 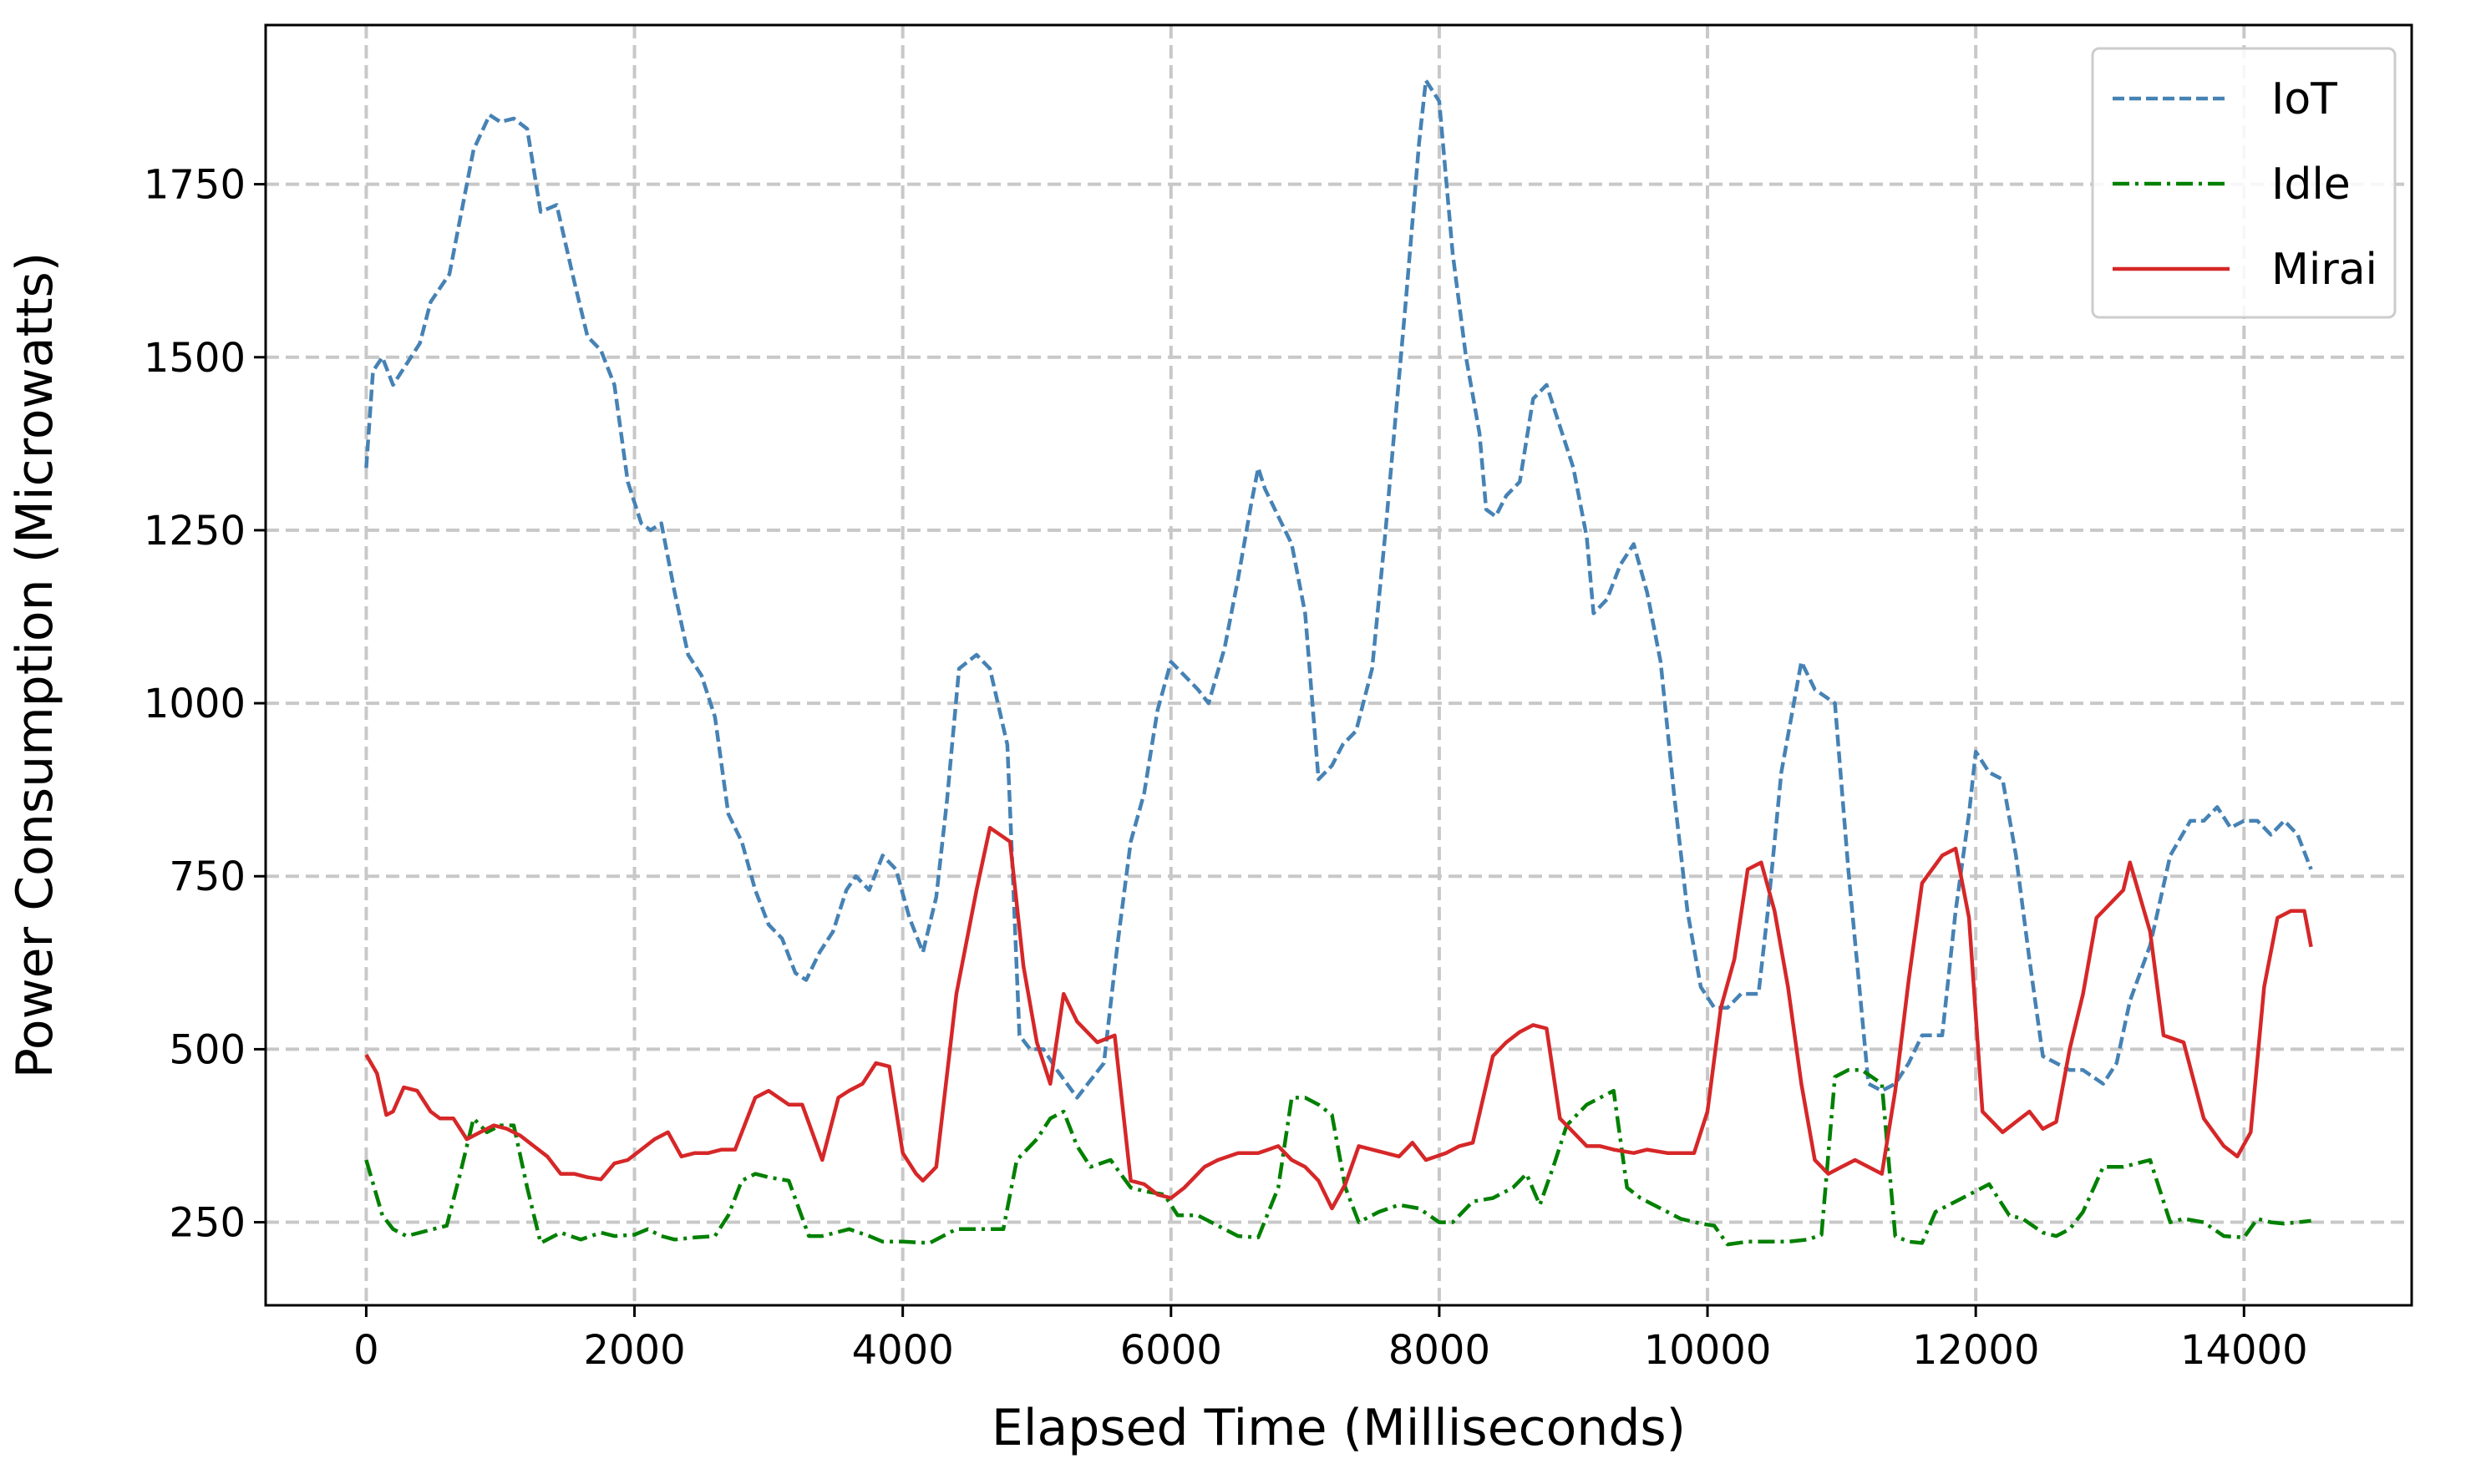 What do you see at coordinates (2304, 99) in the screenshot?
I see `legend-label-iot: IoT` at bounding box center [2304, 99].